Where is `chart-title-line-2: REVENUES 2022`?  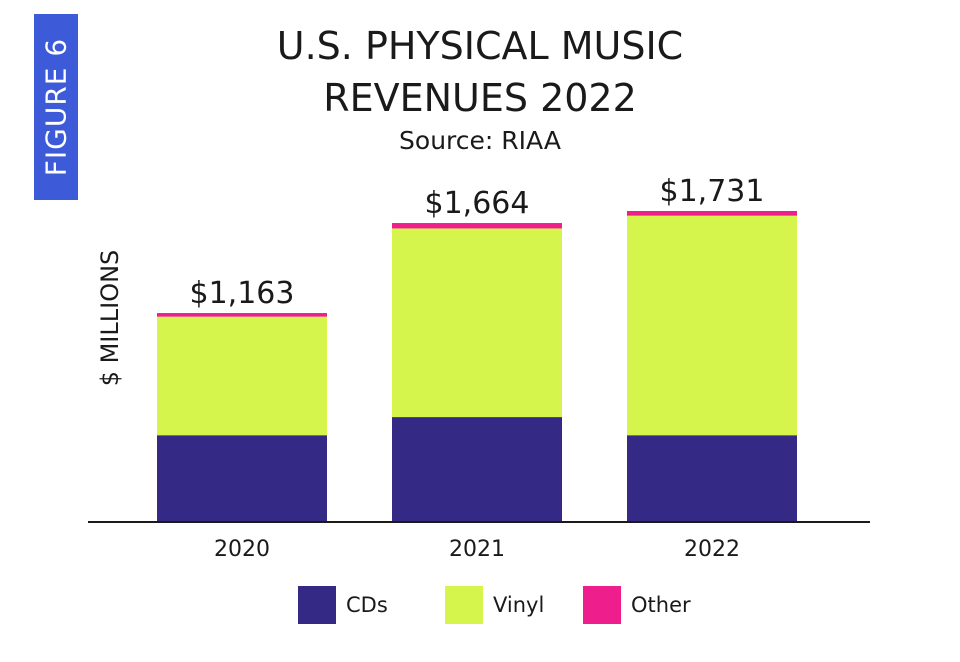 chart-title-line-2: REVENUES 2022 is located at coordinates (480, 98).